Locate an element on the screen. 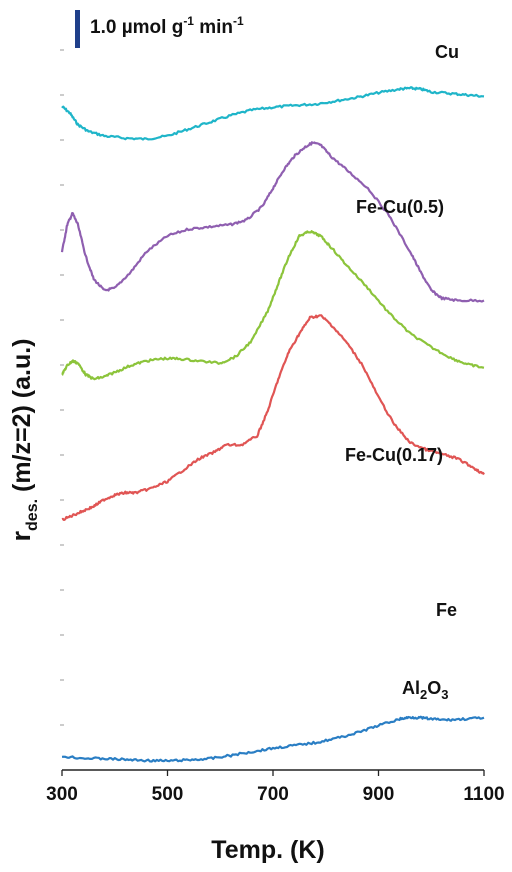  x-tick-label: 300 is located at coordinates (62, 794).